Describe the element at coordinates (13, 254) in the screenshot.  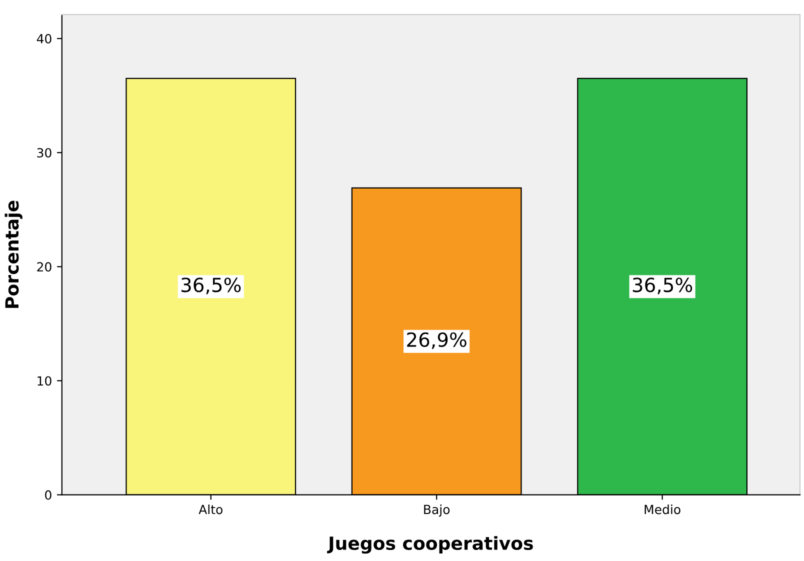
I see `y-axis-title: Porcentaje` at that location.